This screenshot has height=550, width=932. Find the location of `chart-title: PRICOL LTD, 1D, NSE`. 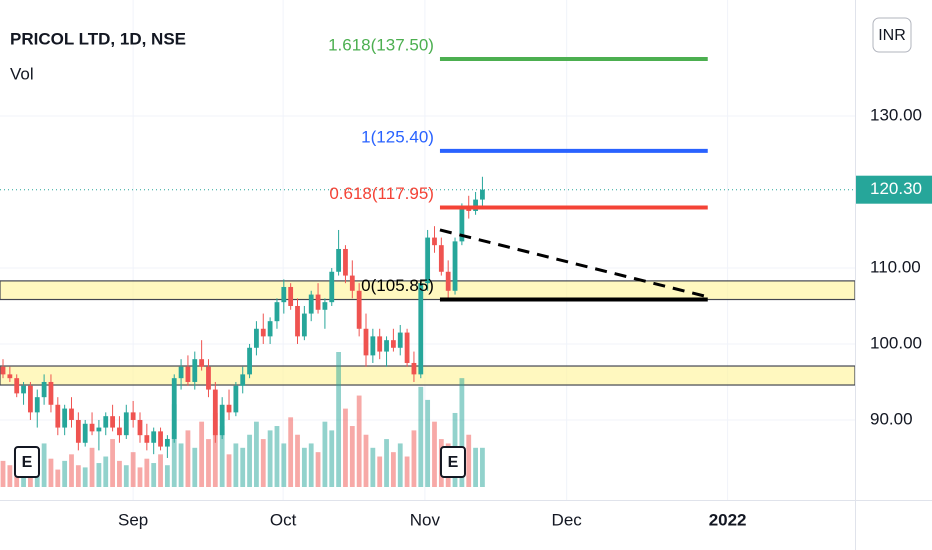

chart-title: PRICOL LTD, 1D, NSE is located at coordinates (98, 38).